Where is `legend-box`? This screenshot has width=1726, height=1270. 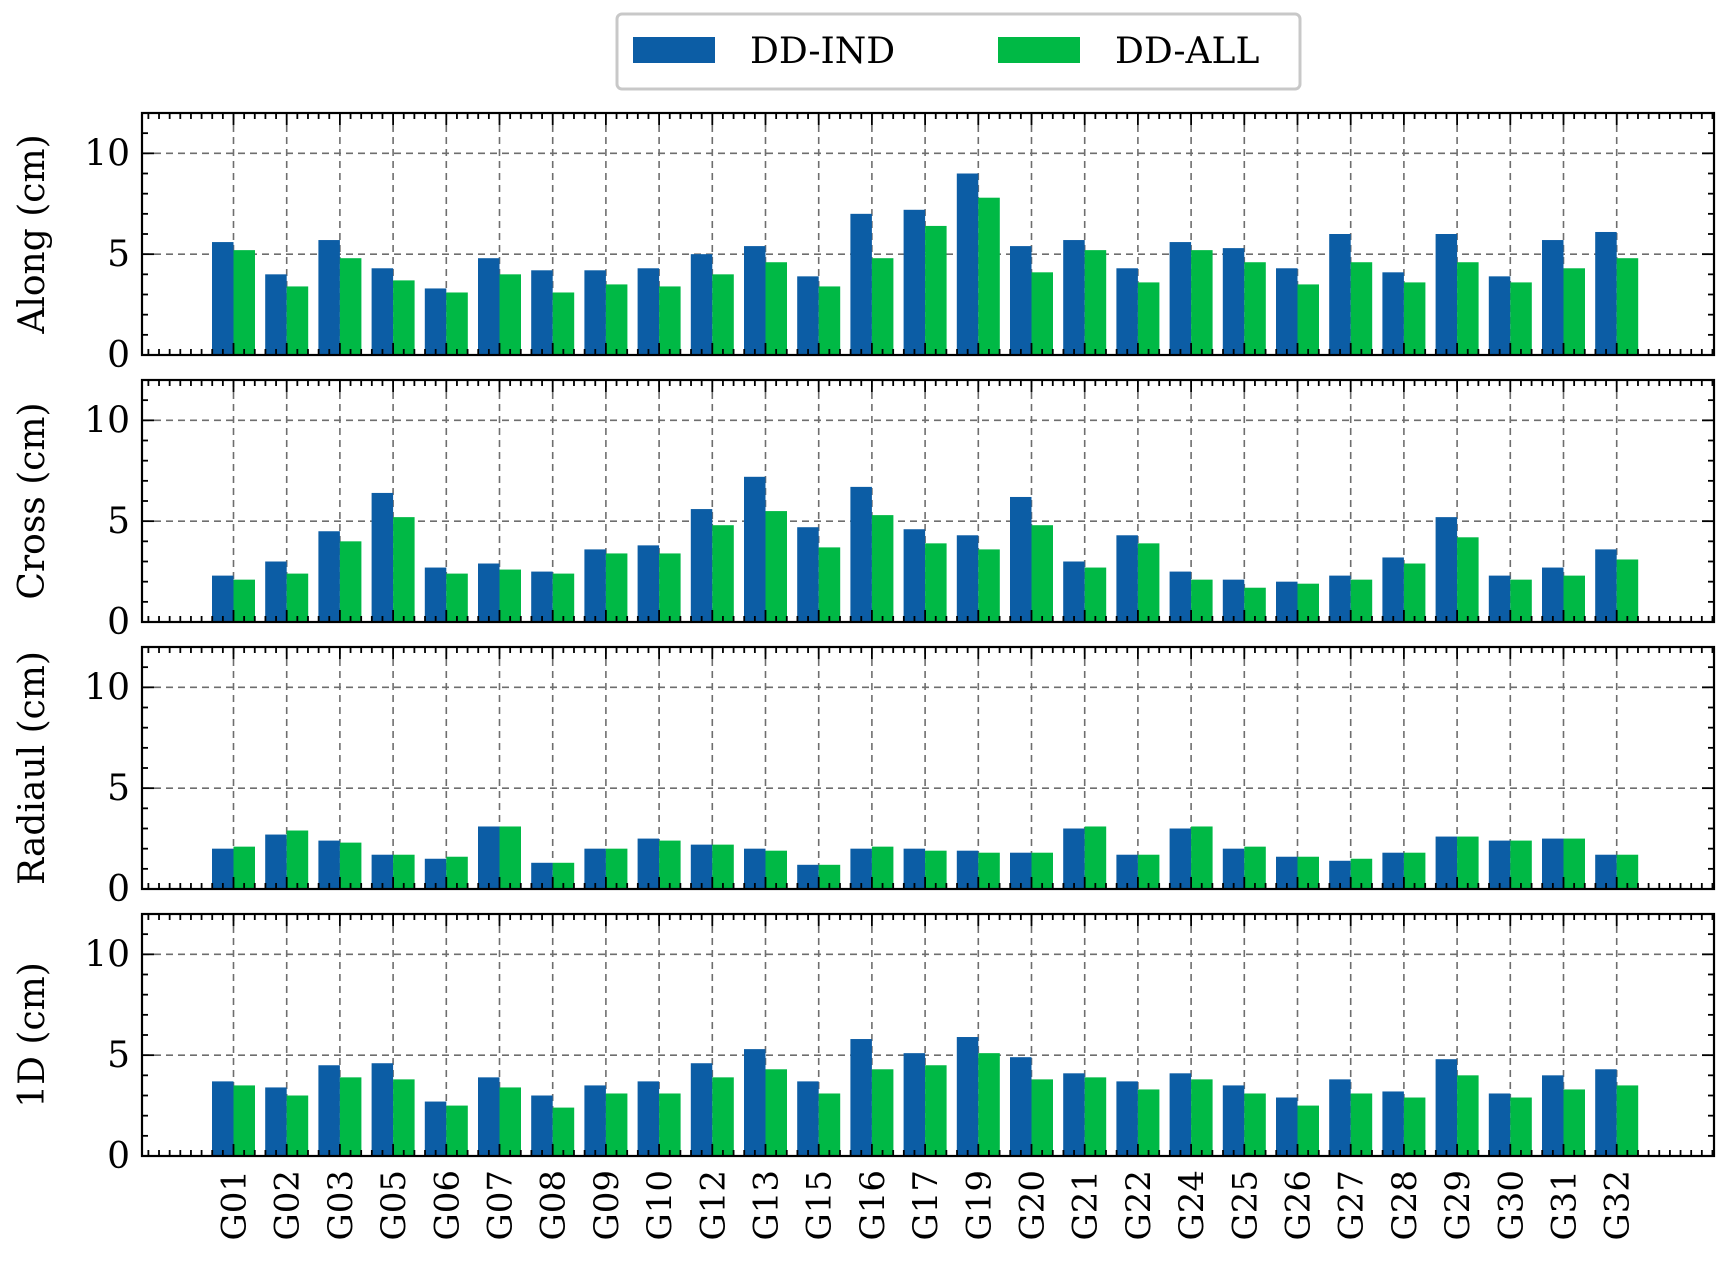 legend-box is located at coordinates (958, 51).